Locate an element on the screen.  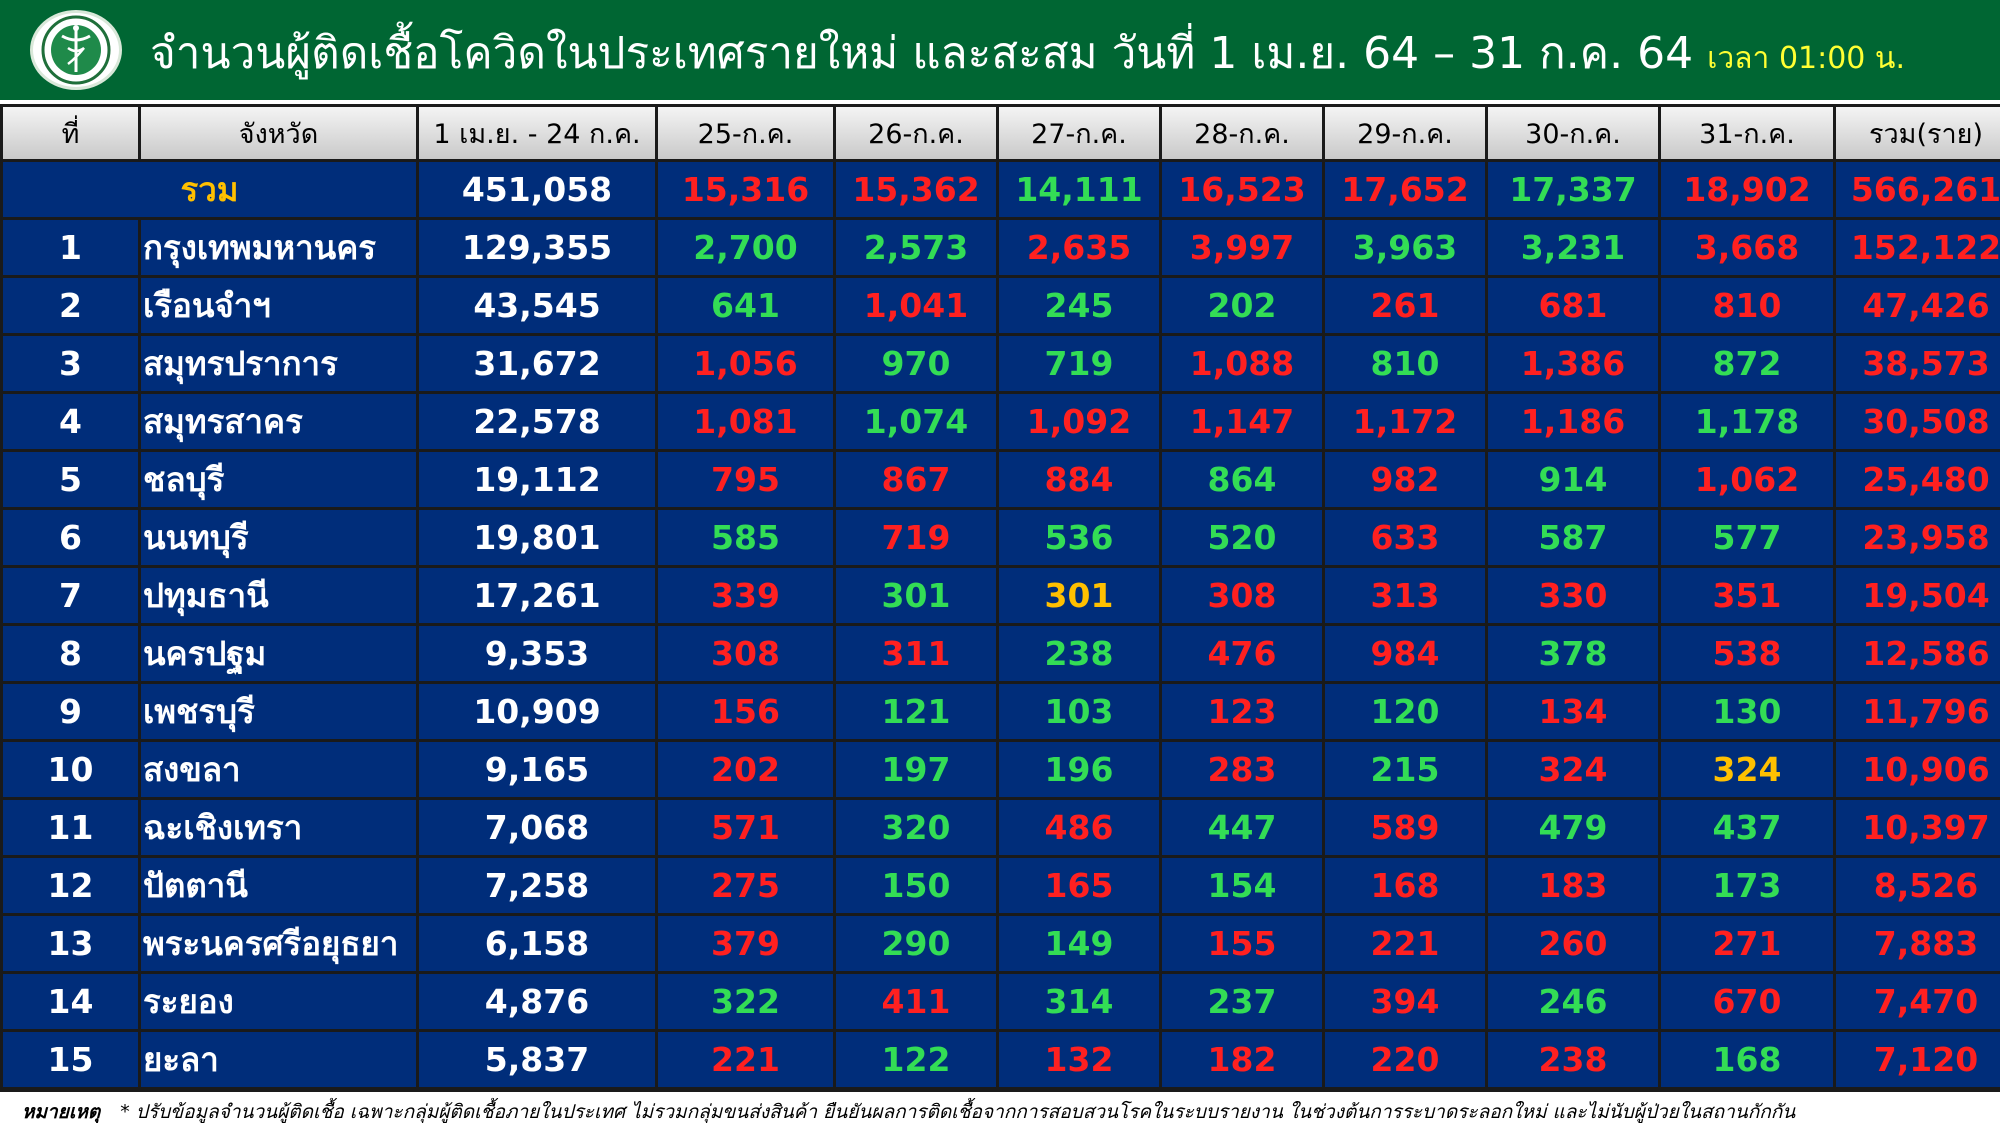
row-number: 1 is located at coordinates (70, 247).